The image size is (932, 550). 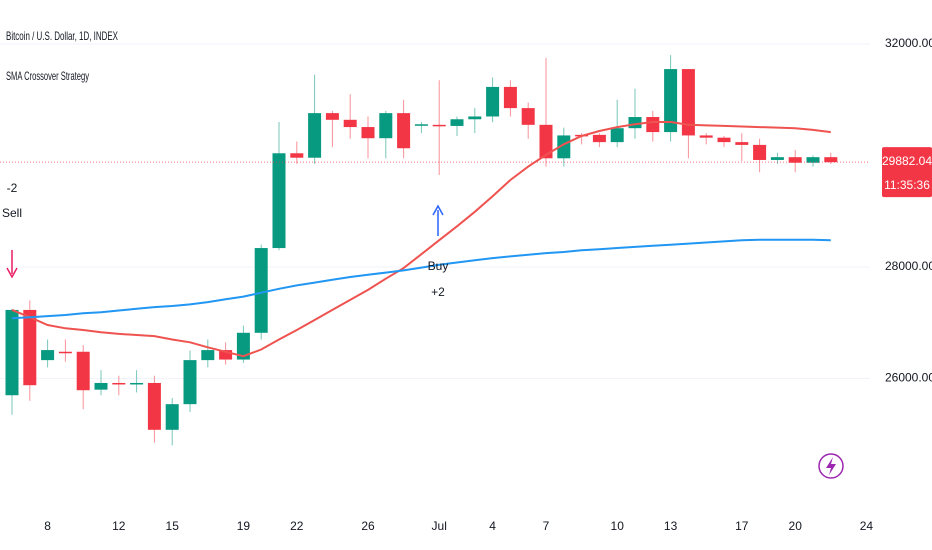 What do you see at coordinates (907, 185) in the screenshot?
I see `countdown: 11:35:36` at bounding box center [907, 185].